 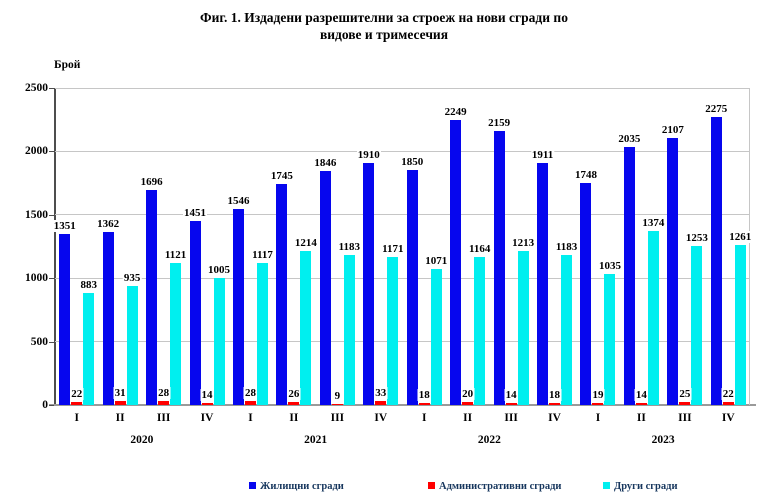 What do you see at coordinates (151, 181) in the screenshot?
I see `value-label: 1696` at bounding box center [151, 181].